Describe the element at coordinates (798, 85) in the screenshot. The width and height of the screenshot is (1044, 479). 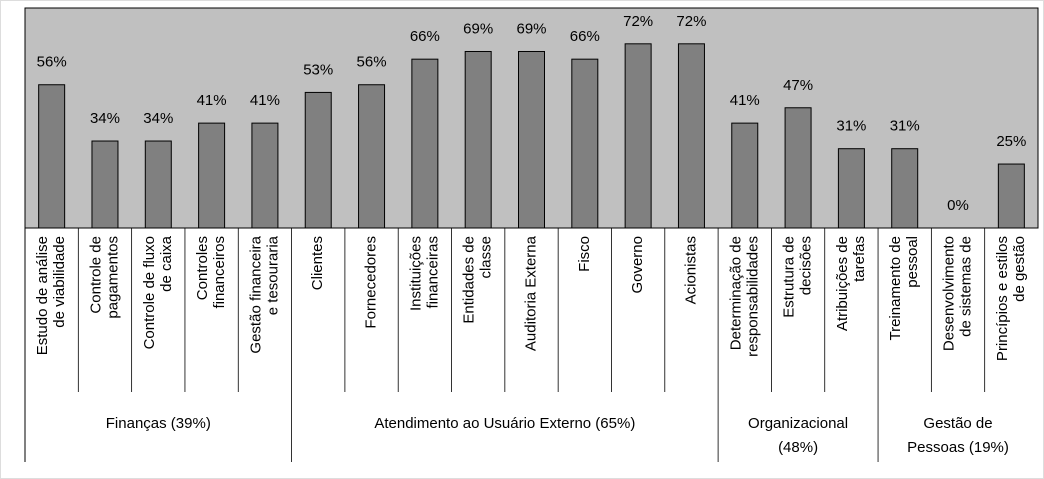
I see `value-label: 47%` at that location.